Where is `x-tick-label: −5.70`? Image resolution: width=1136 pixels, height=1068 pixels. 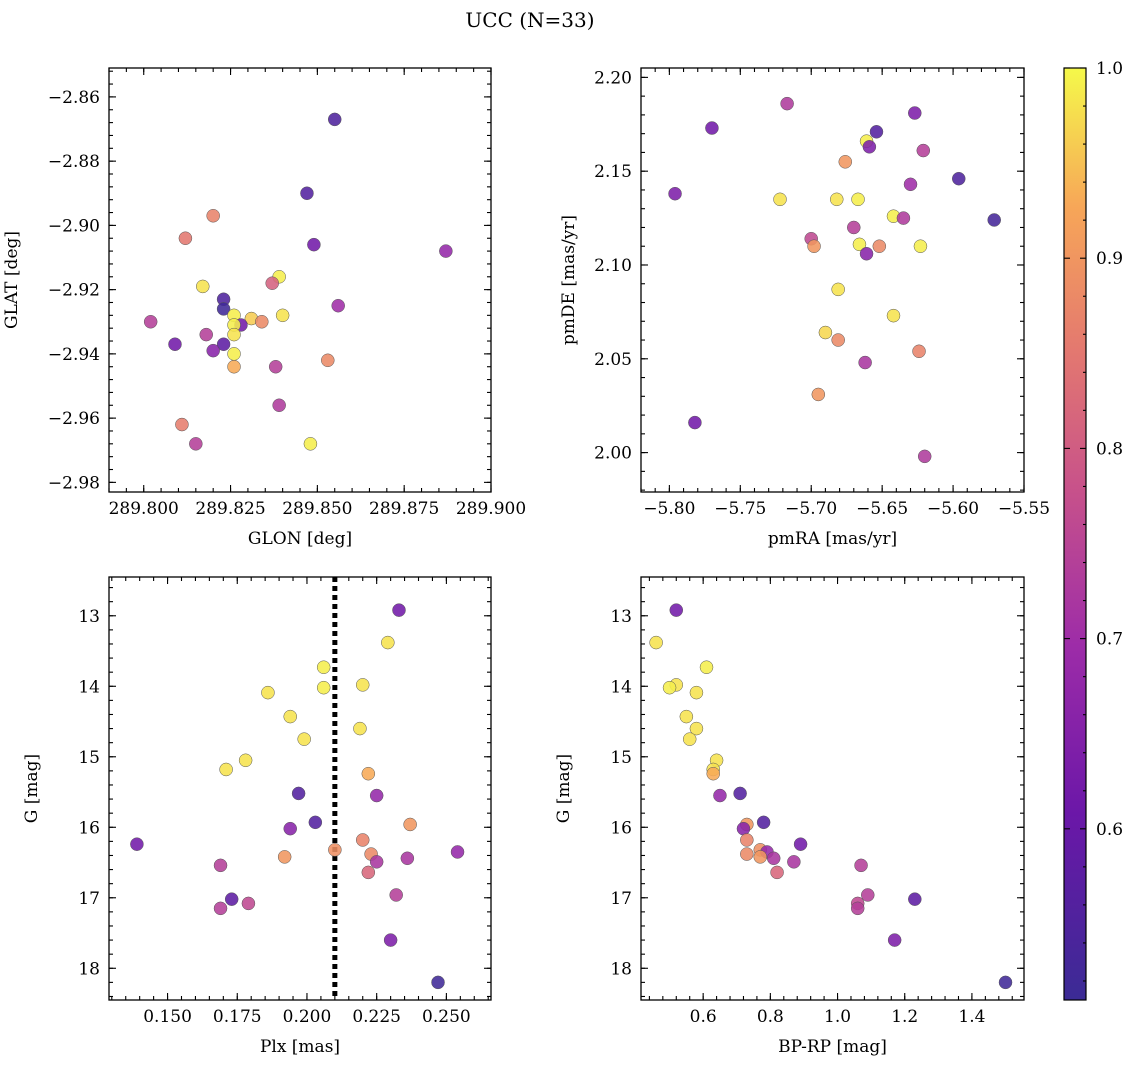
x-tick-label: −5.70 is located at coordinates (811, 509).